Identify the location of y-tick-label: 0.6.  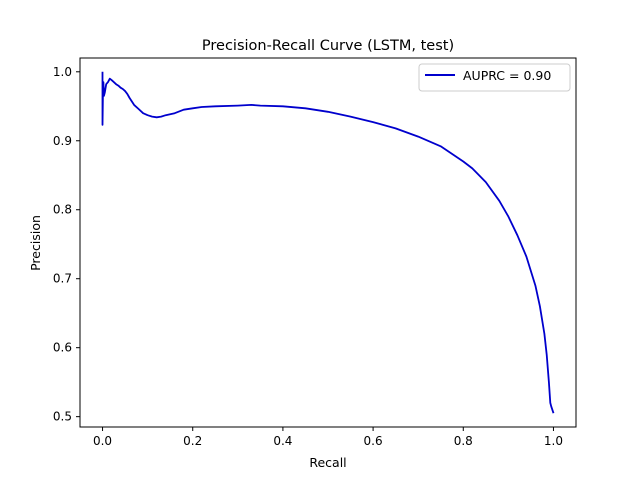
(62, 348).